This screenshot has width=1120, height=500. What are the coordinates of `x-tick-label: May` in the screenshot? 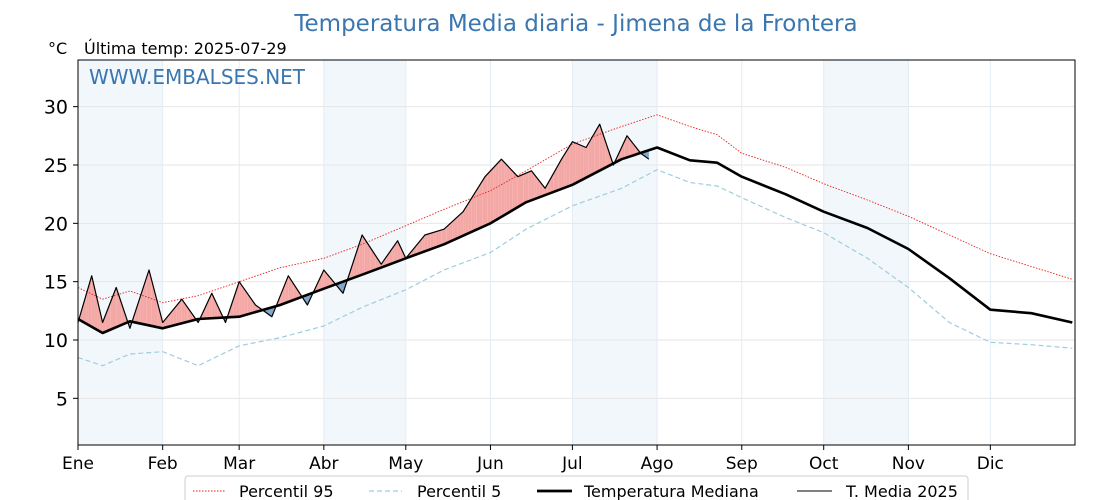 It's located at (405, 464).